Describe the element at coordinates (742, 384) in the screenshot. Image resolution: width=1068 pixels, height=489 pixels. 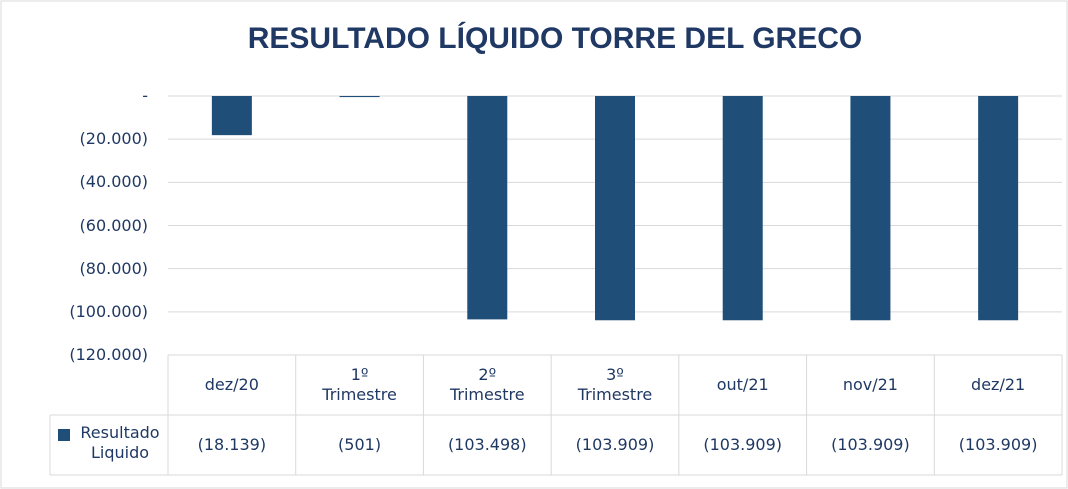
I see `x-tick-label: out/21` at that location.